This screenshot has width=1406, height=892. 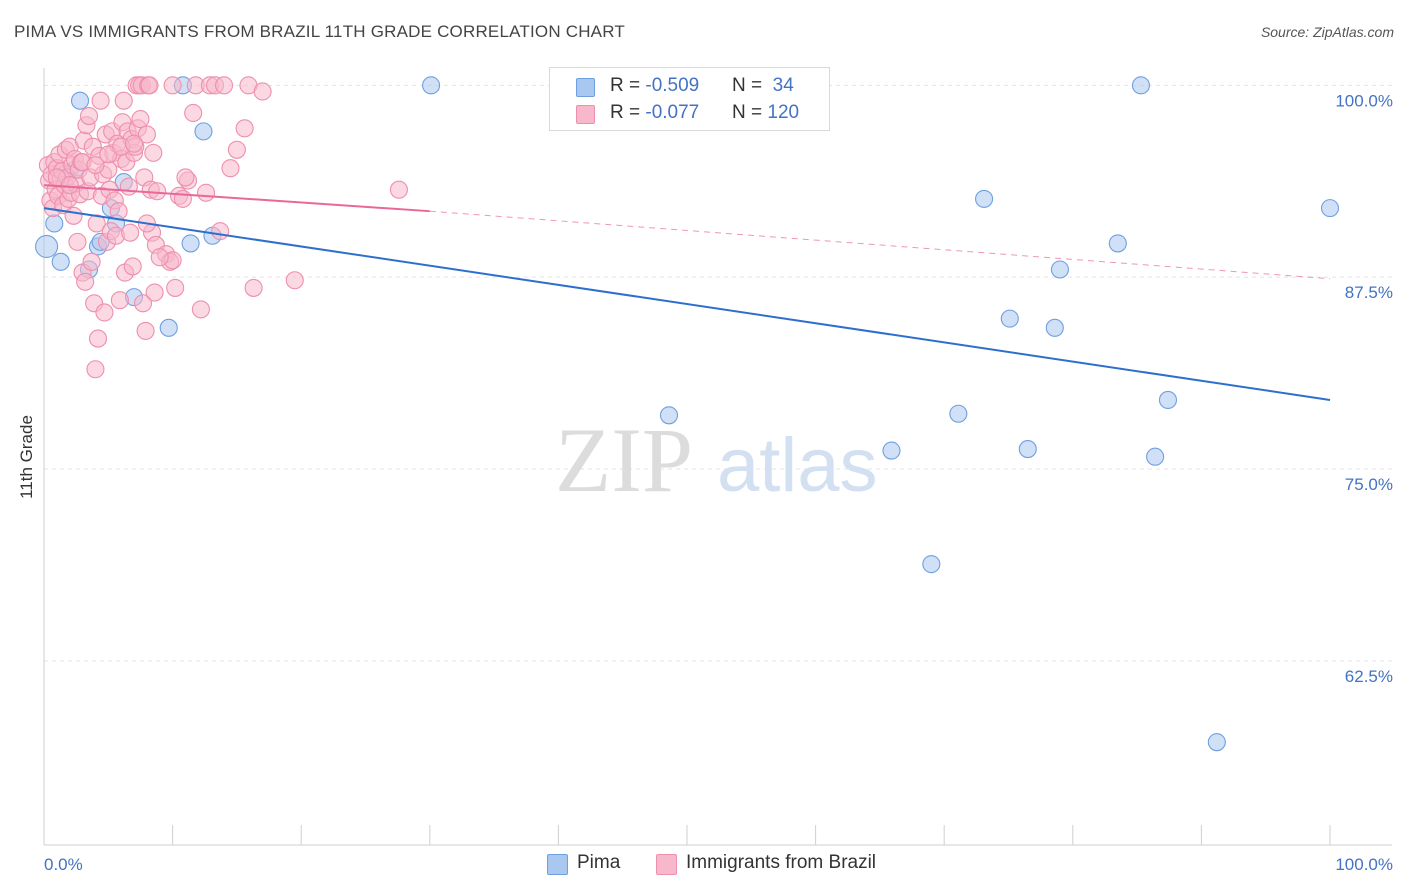 I want to click on y-tick-label: 75.0%, so click(x=1369, y=484).